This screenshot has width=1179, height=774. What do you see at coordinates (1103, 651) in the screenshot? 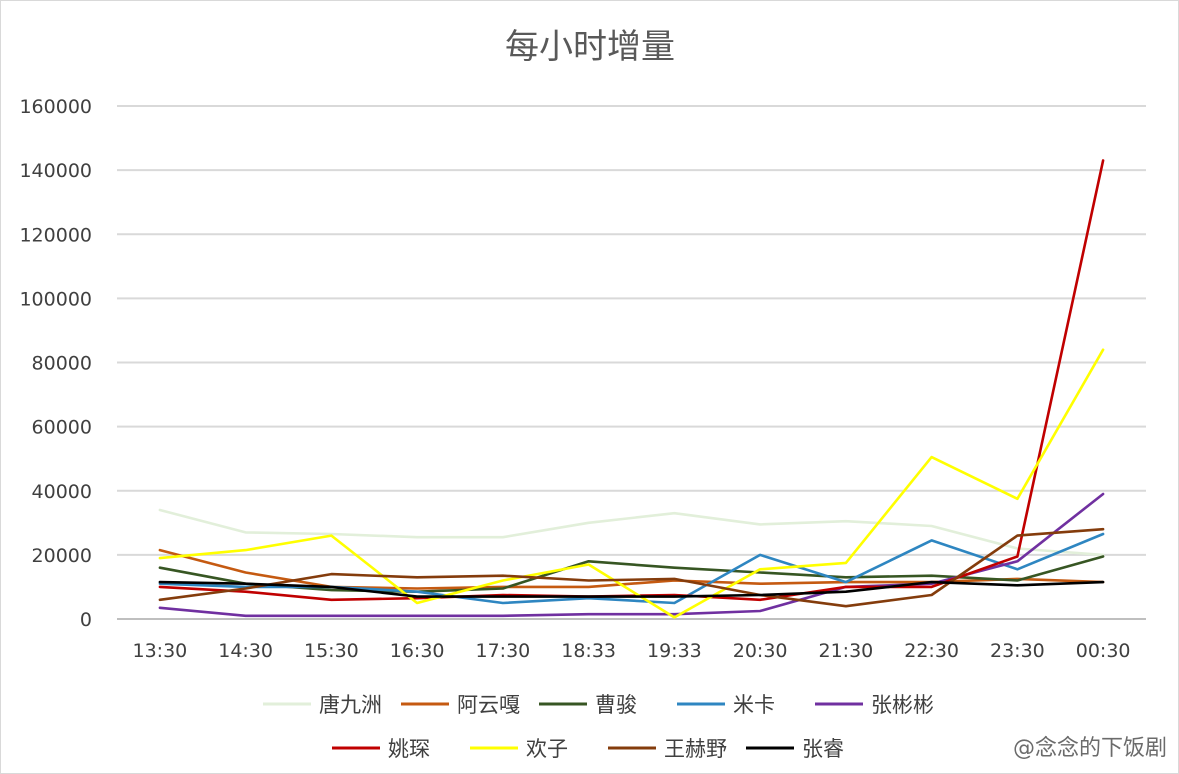
I see `x-tick-label: 00:30` at bounding box center [1103, 651].